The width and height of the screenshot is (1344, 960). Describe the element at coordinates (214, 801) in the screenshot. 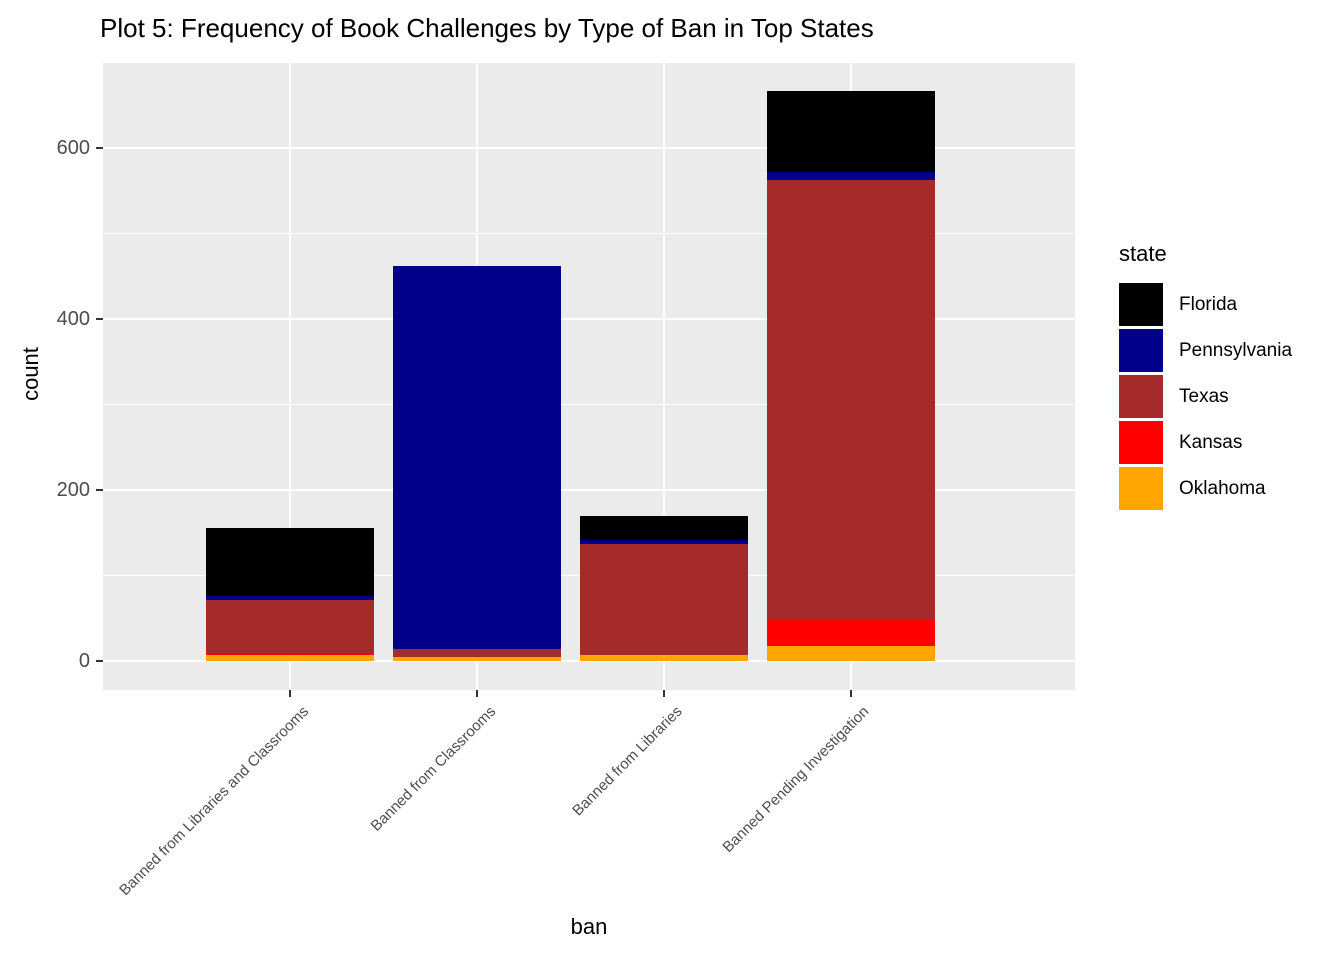

I see `x-tick-label-1: Banned from Libraries and Classrooms` at that location.